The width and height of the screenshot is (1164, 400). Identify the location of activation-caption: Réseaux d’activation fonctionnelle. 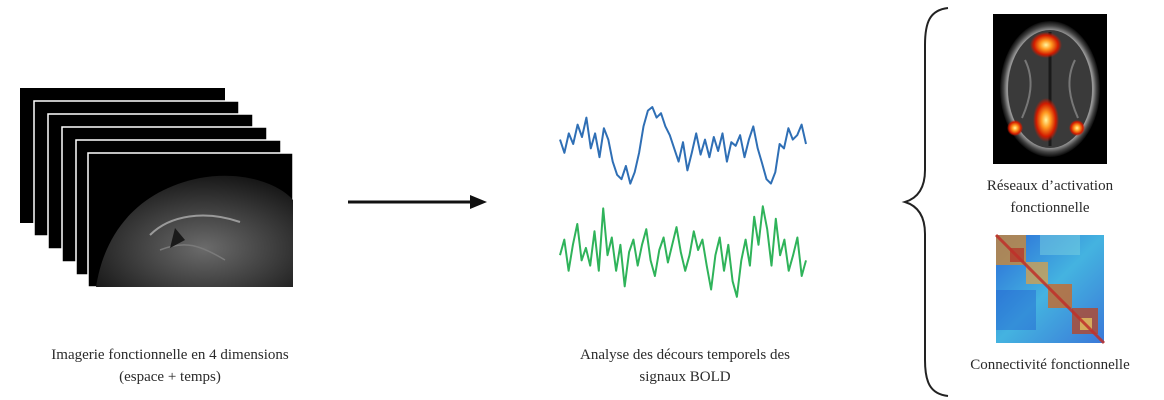
(1050, 197).